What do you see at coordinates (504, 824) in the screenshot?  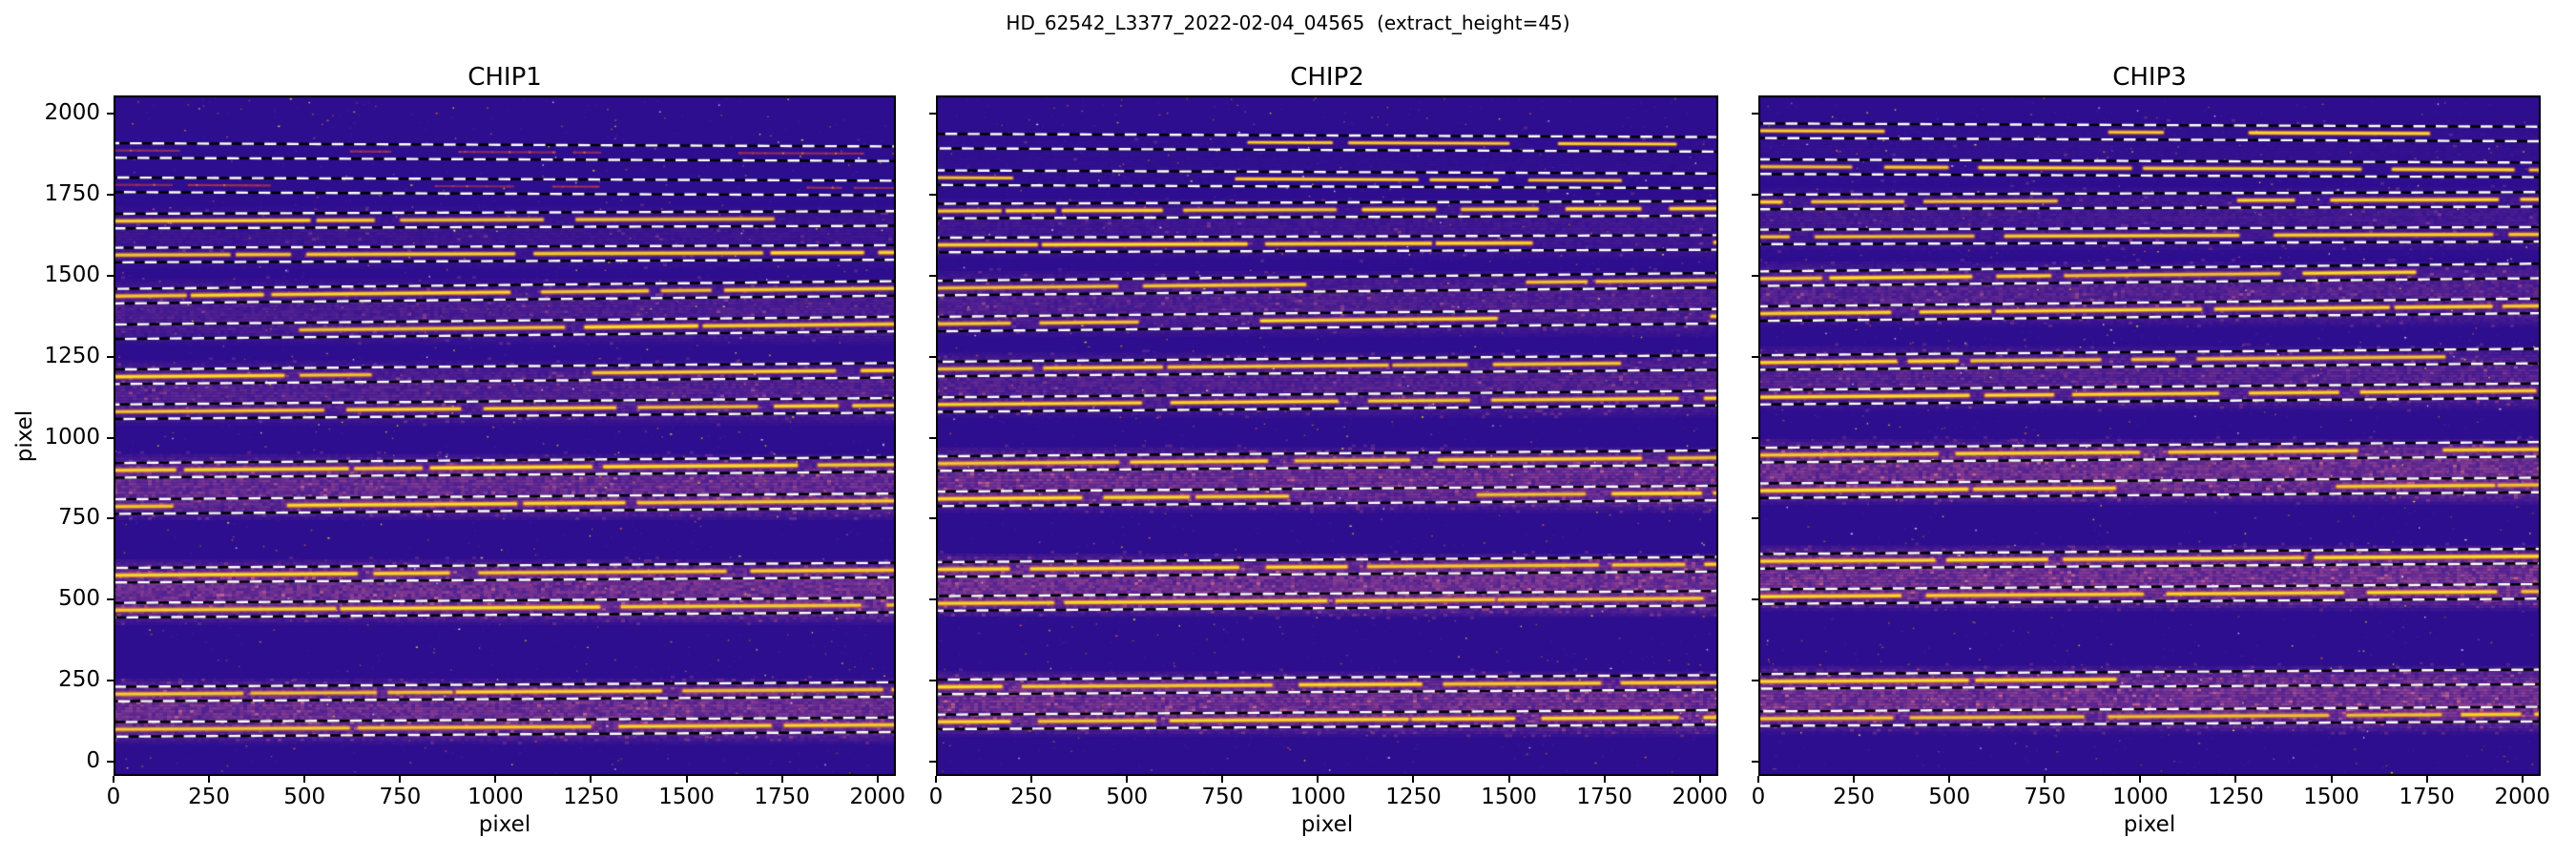 I see `x-axis-label-chip1: pixel` at bounding box center [504, 824].